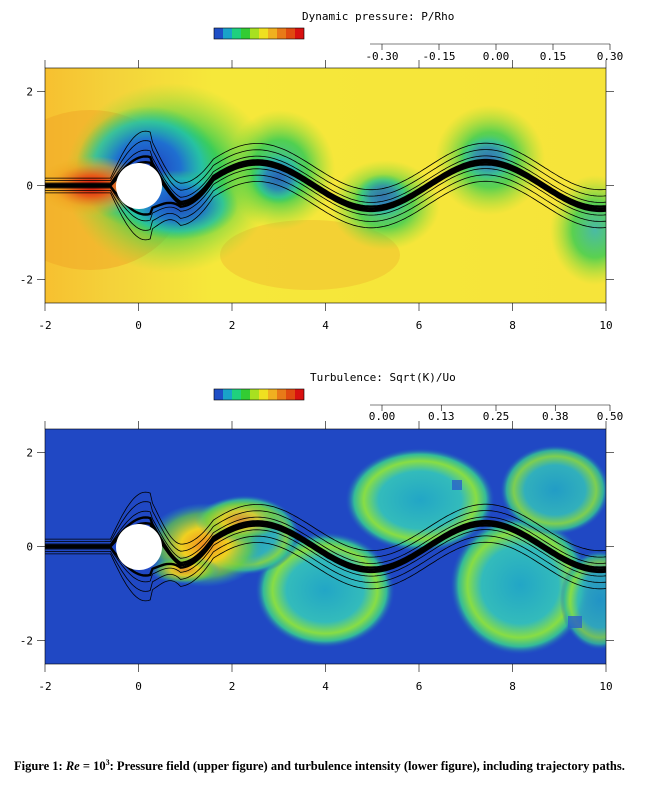 The image size is (657, 809). I want to click on colorbar-tick-label: -0.15, so click(438, 56).